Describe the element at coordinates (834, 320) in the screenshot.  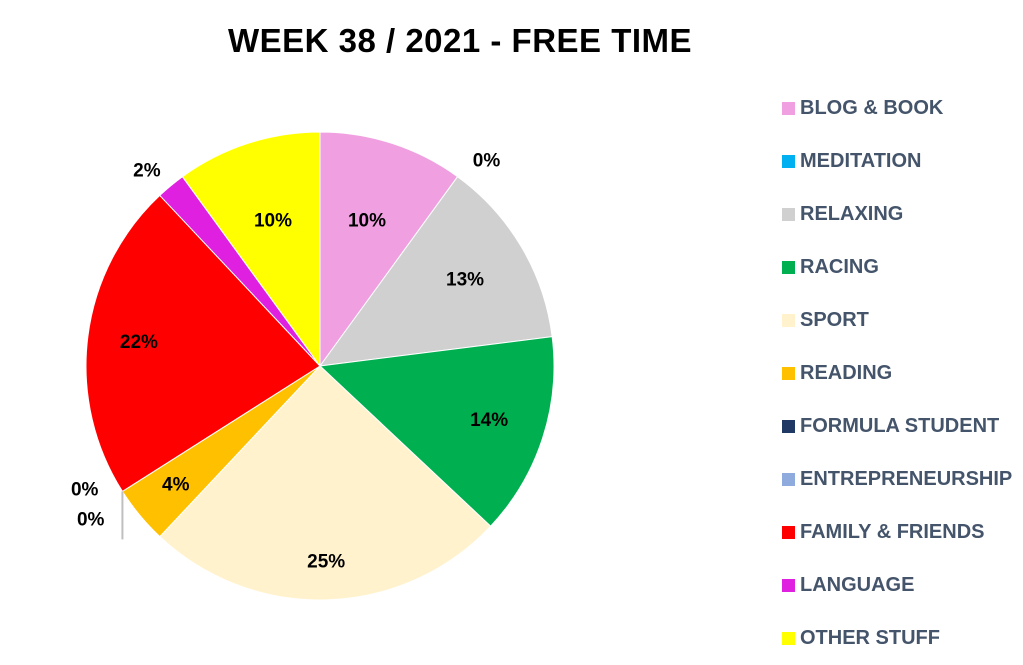
I see `legend-label: SPORT` at that location.